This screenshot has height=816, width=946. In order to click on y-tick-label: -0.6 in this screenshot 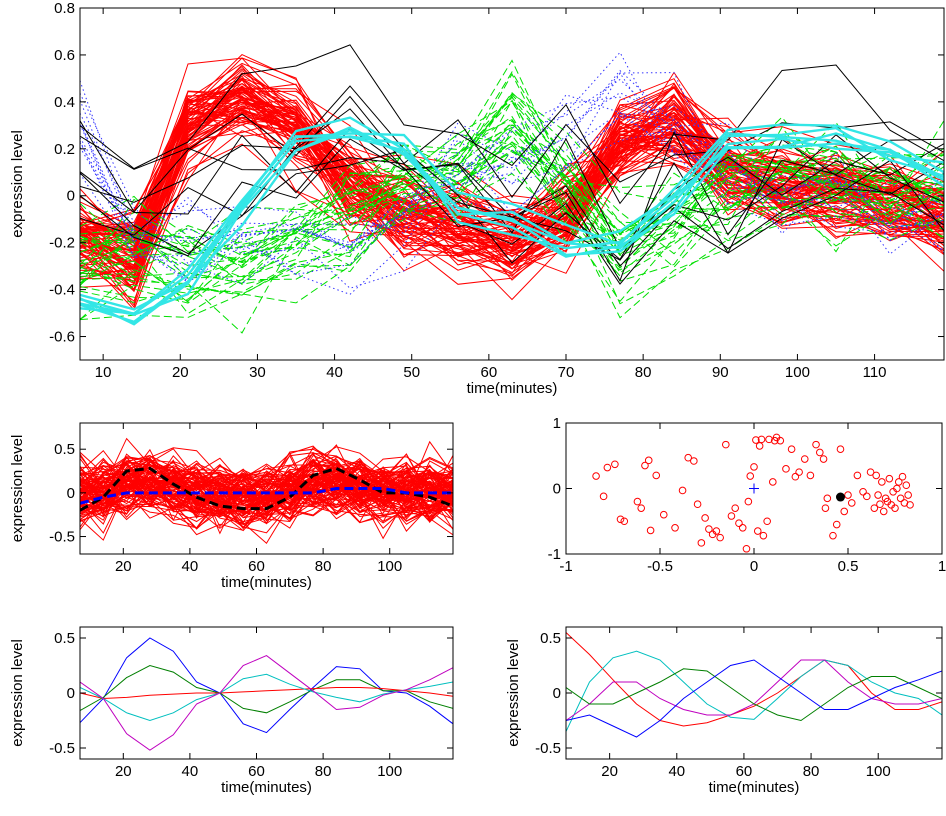, I will do `click(62, 337)`.